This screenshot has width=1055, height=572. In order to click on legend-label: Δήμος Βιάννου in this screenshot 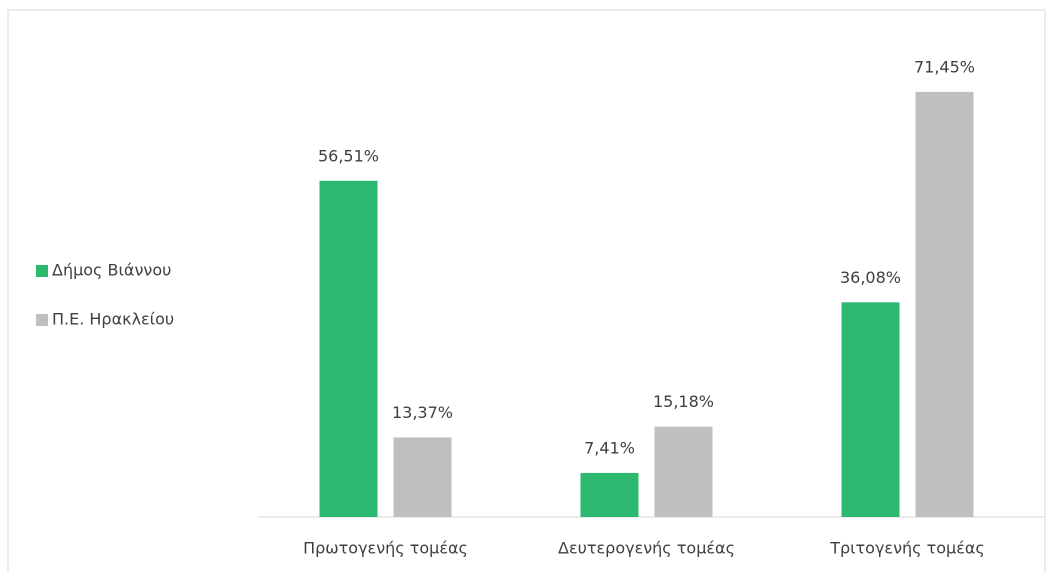, I will do `click(111, 270)`.